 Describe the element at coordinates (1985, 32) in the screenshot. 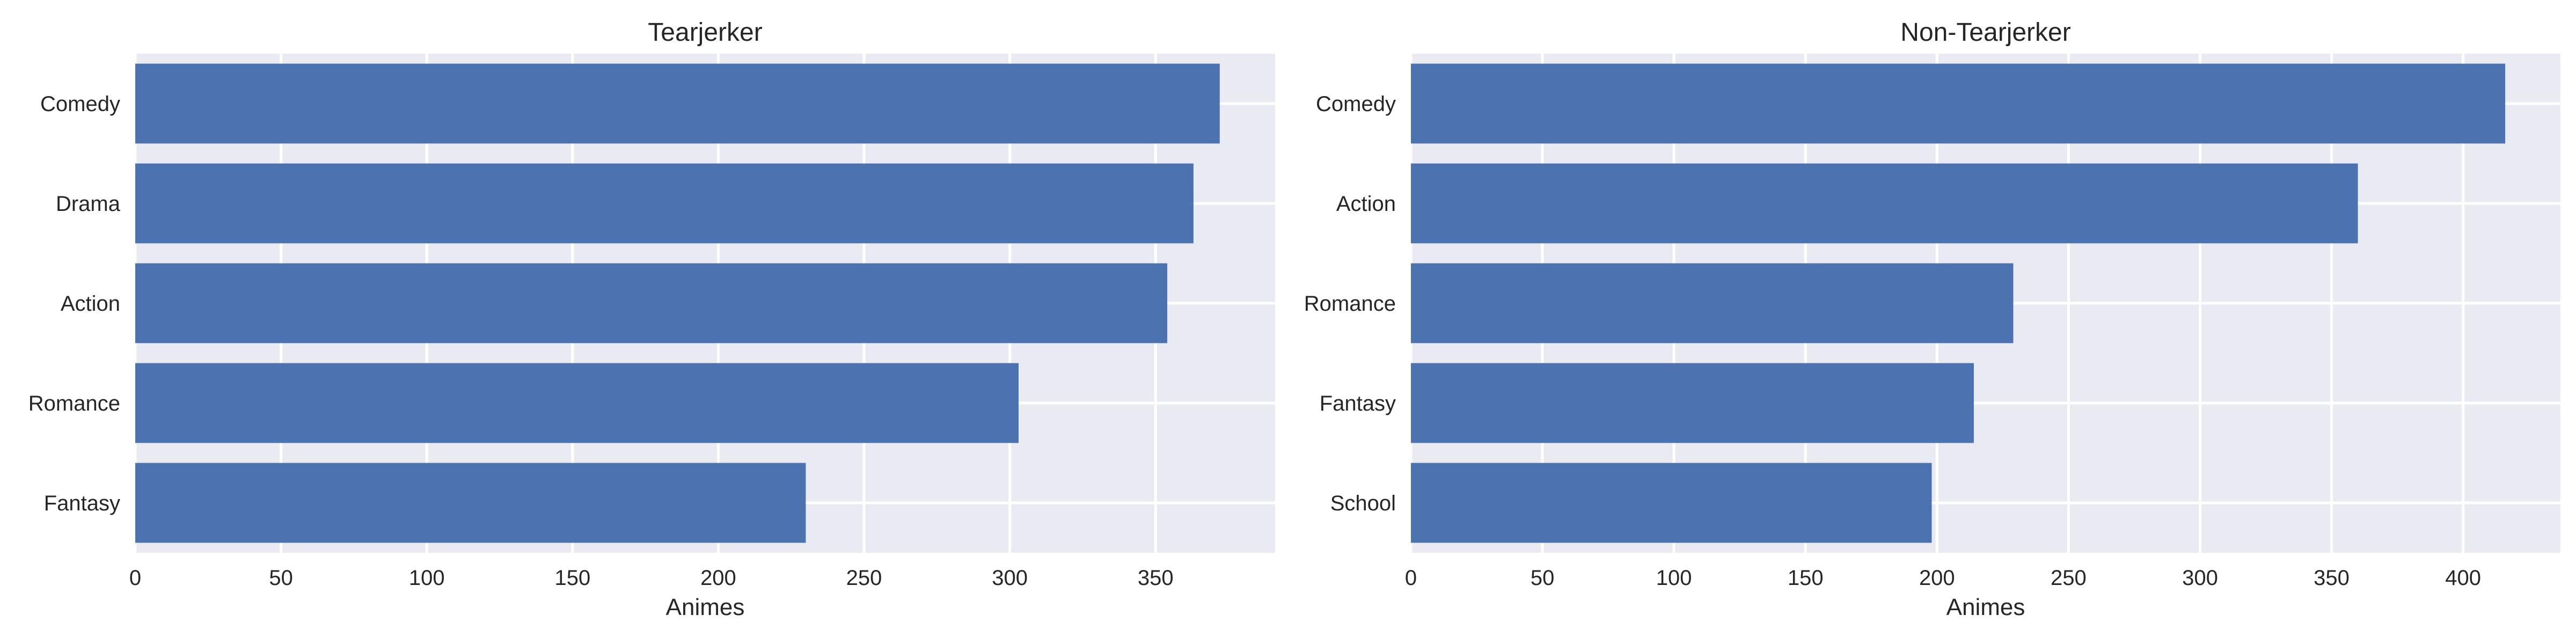

I see `chart-title: Non-Tearjerker` at that location.